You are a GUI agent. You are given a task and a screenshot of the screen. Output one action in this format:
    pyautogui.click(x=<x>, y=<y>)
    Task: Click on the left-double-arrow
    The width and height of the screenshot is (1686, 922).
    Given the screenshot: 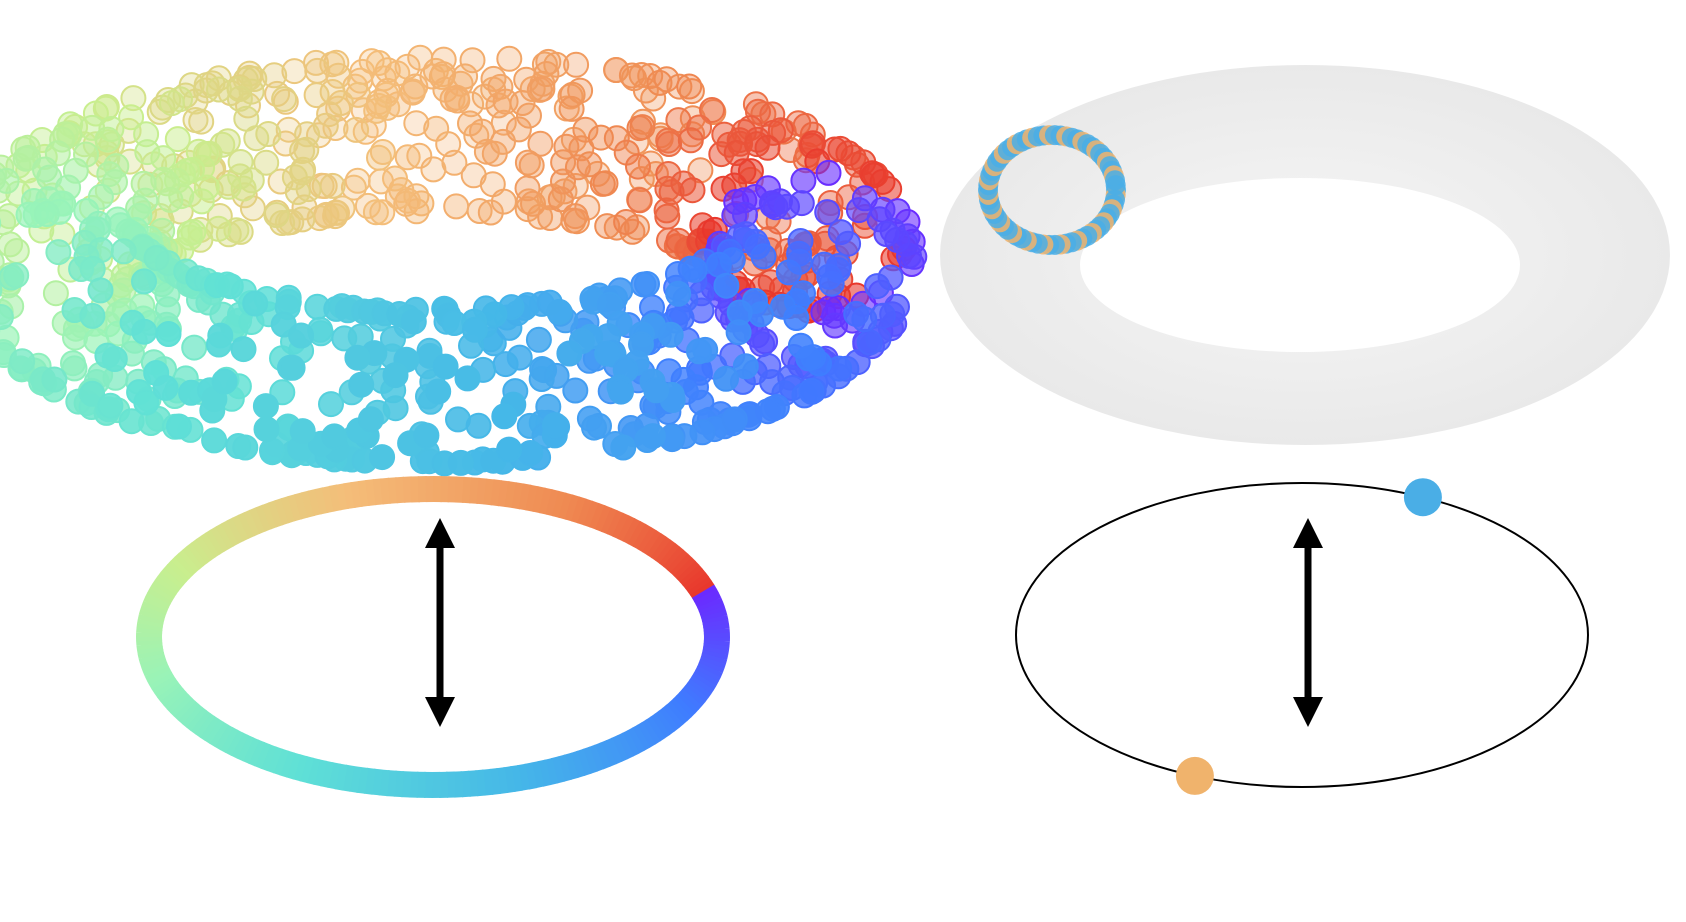 What is the action you would take?
    pyautogui.click(x=440, y=622)
    